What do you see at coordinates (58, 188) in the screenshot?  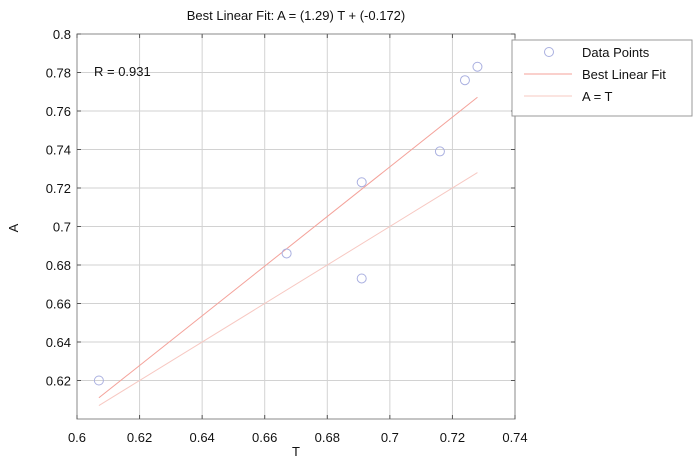 I see `y-tick-label: 0.72` at bounding box center [58, 188].